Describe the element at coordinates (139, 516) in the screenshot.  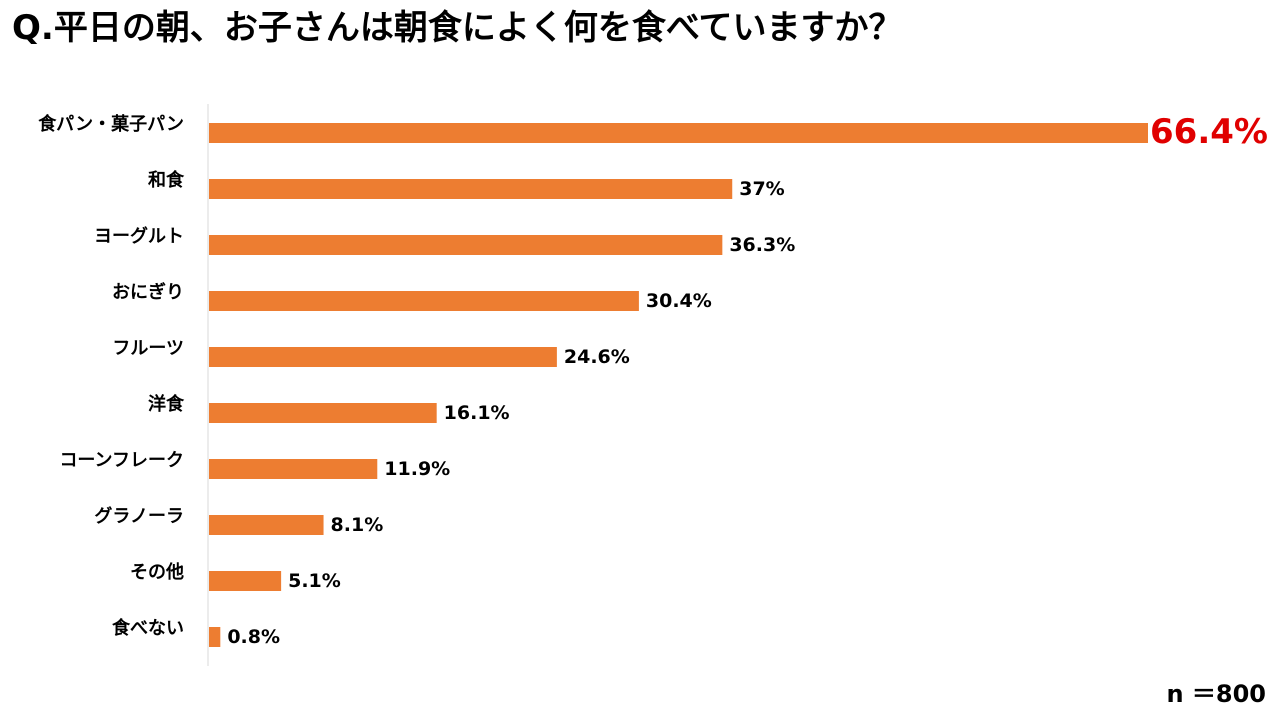
I see `category-label: グラノーラ` at that location.